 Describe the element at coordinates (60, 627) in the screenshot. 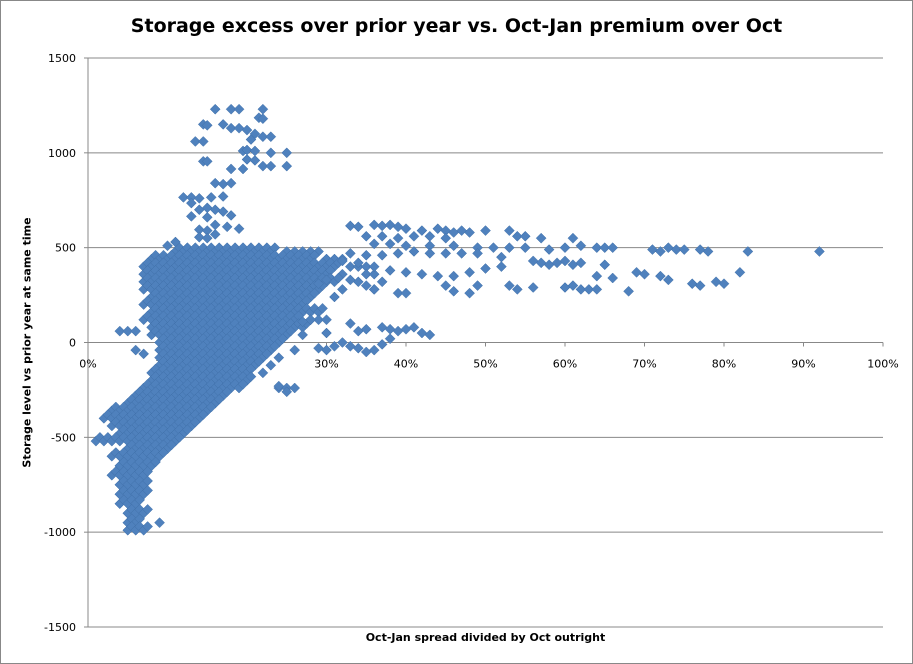

I see `y-tick-label: -1500` at that location.